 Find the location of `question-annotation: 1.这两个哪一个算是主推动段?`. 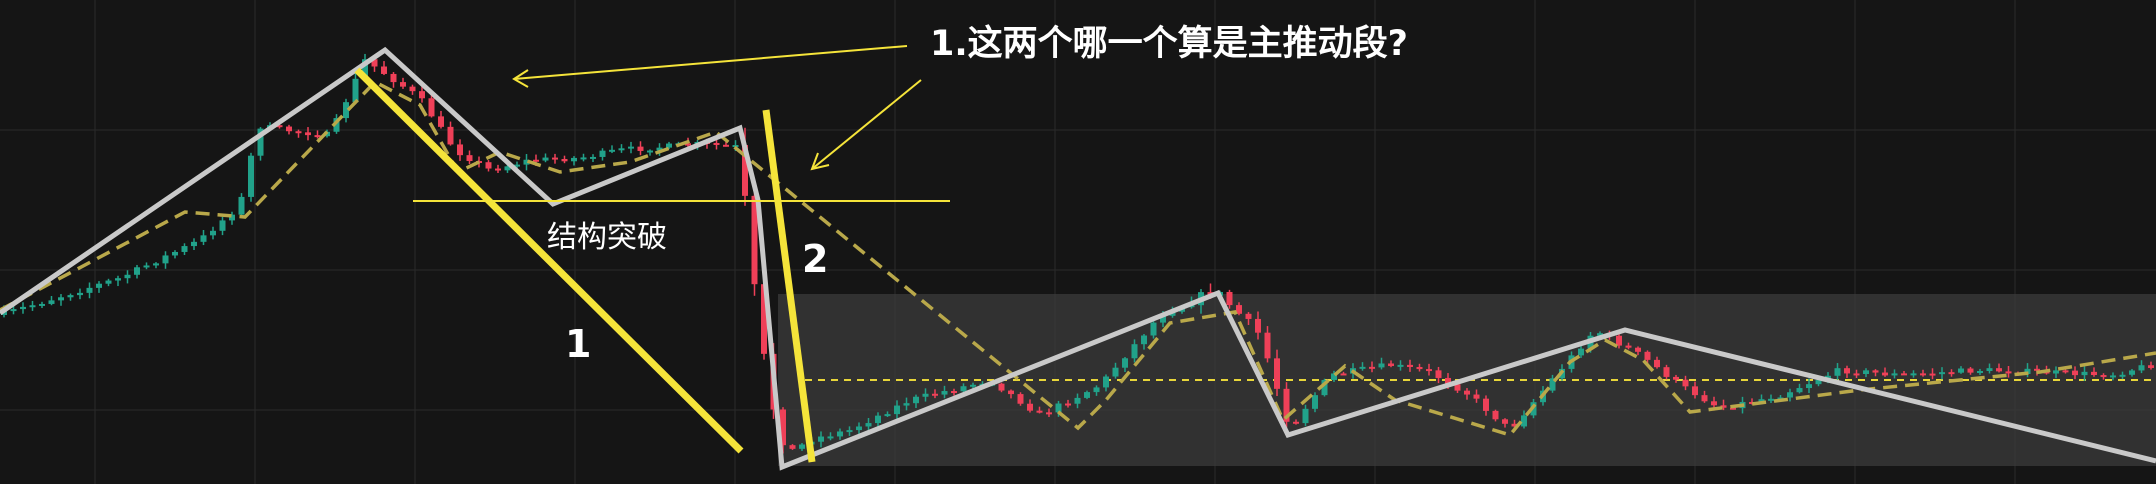

question-annotation: 1.这两个哪一个算是主推动段? is located at coordinates (1169, 43).